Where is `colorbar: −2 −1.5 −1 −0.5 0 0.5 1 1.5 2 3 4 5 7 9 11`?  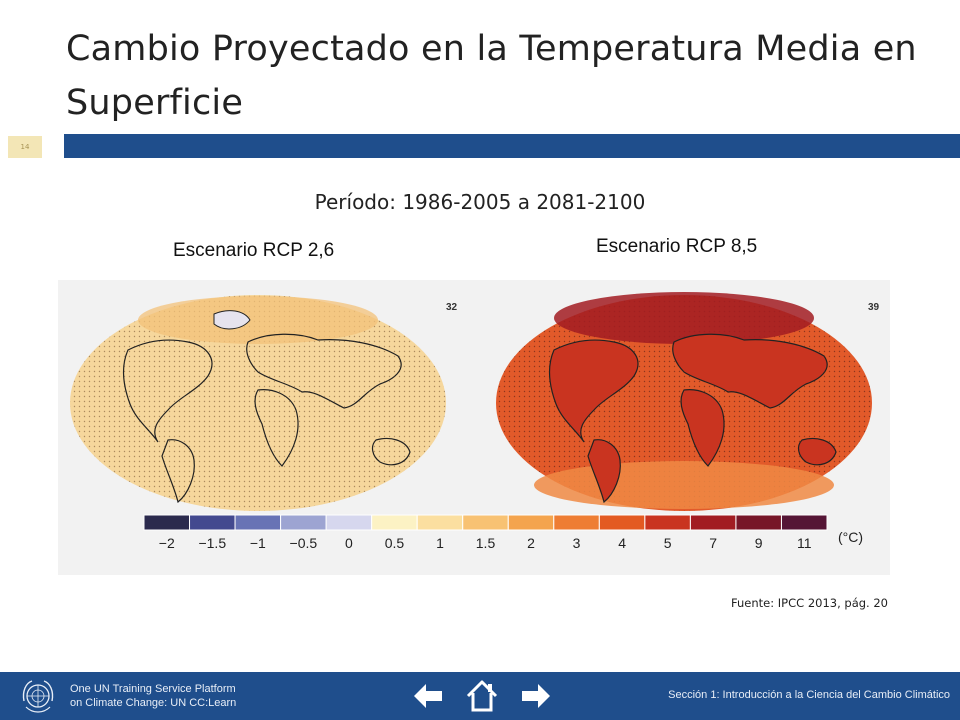
colorbar: −2 −1.5 −1 −0.5 0 0.5 1 1.5 2 3 4 5 7 9 11 is located at coordinates (485, 532).